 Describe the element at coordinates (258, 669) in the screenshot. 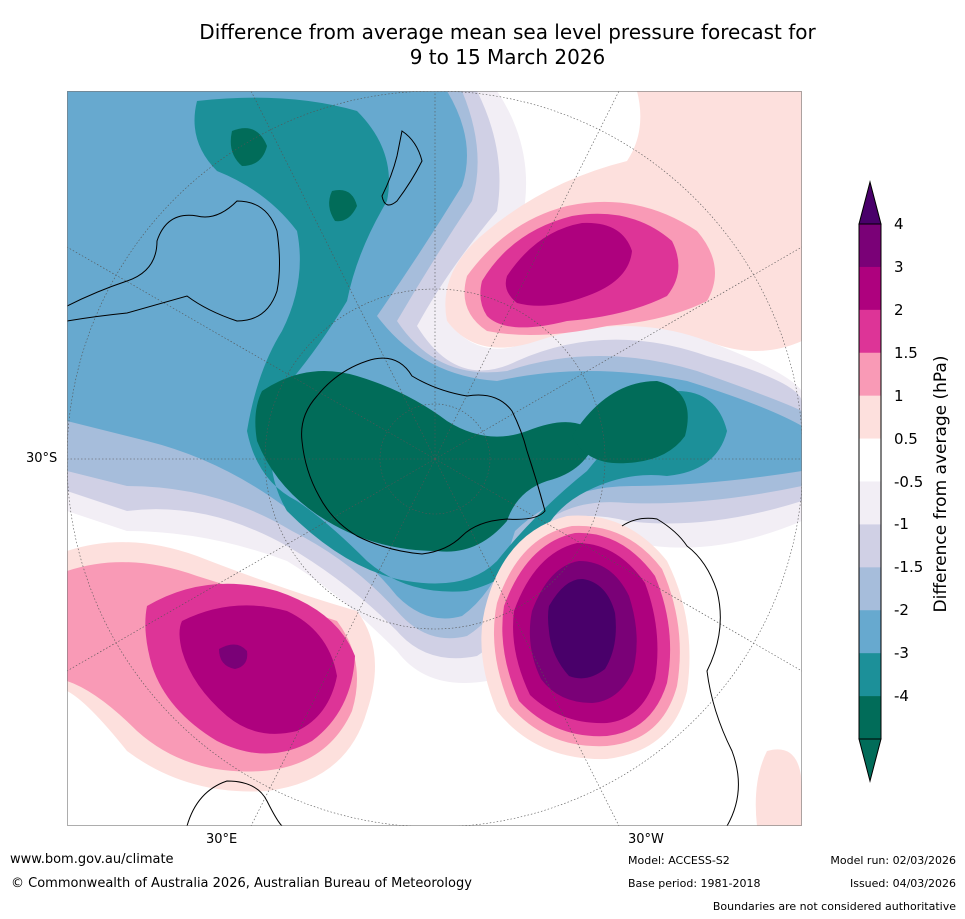

I see `band-pos-2-ind` at that location.